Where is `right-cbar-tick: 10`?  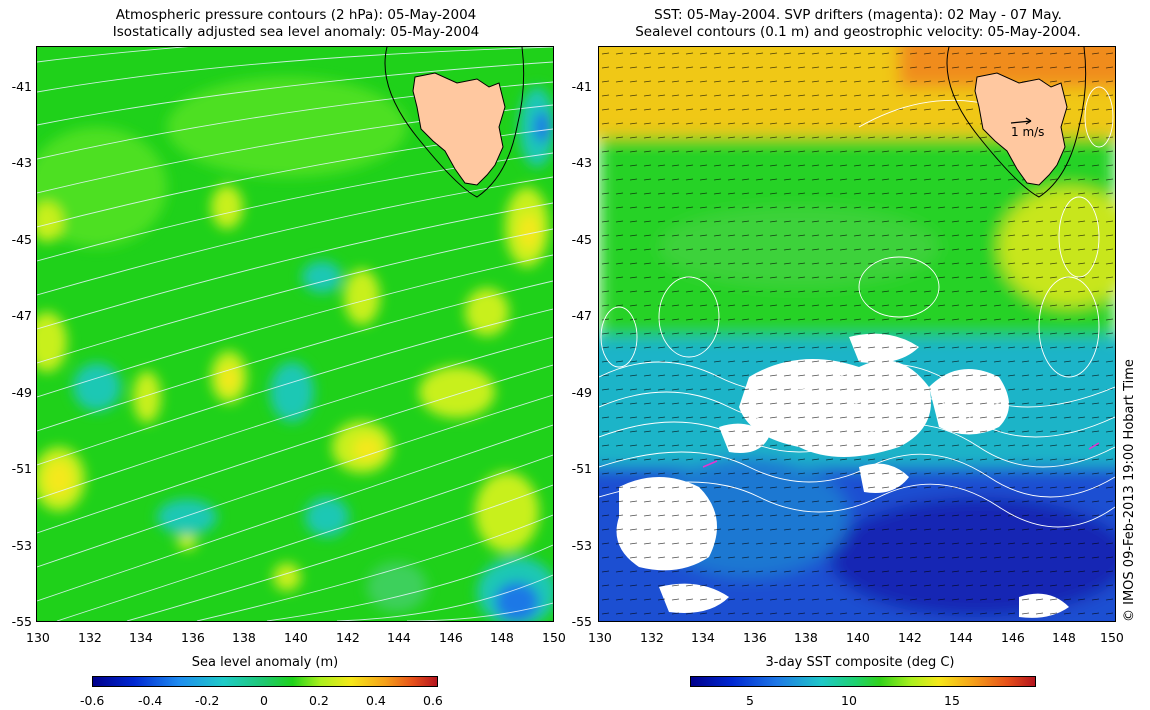 right-cbar-tick: 10 is located at coordinates (849, 700).